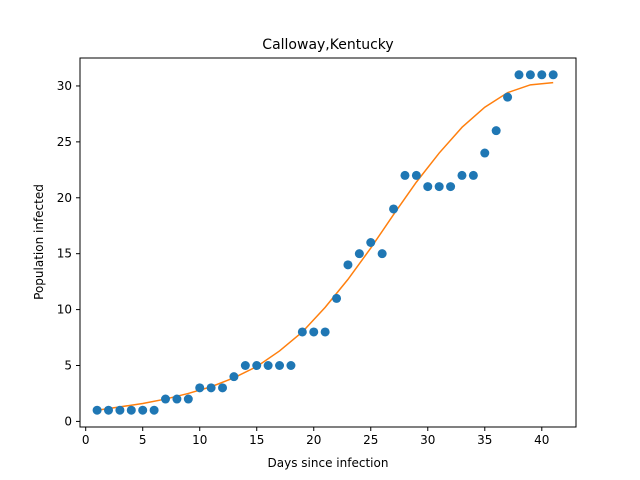 The width and height of the screenshot is (640, 480). What do you see at coordinates (427, 440) in the screenshot?
I see `x-tick-label: 30` at bounding box center [427, 440].